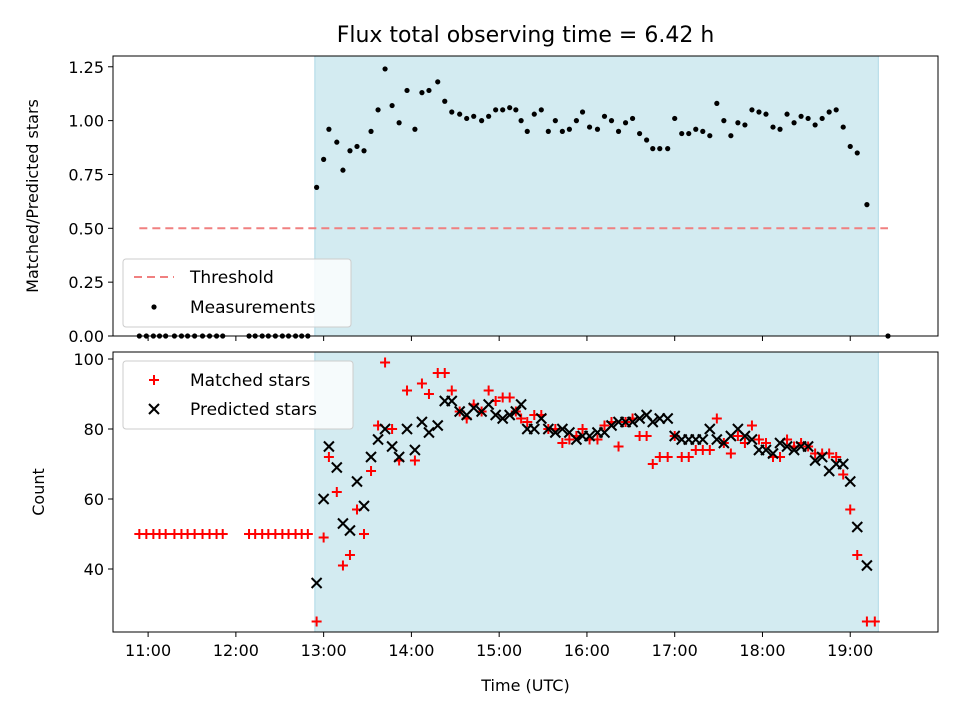 The height and width of the screenshot is (720, 960). Describe the element at coordinates (411, 650) in the screenshot. I see `bottom-x-tick-label: 14:00` at that location.